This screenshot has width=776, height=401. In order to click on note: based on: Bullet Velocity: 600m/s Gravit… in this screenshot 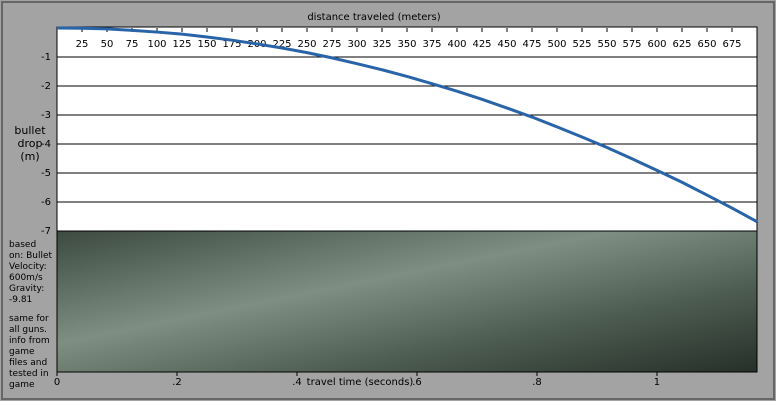, I will do `click(31, 272)`.